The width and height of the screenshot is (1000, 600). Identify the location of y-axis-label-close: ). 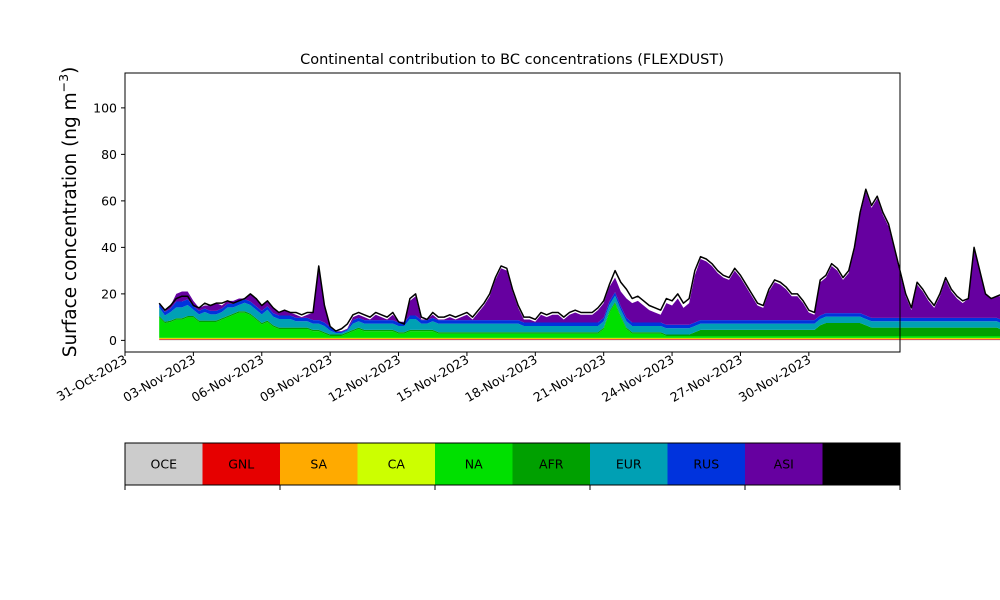
(70, 70).